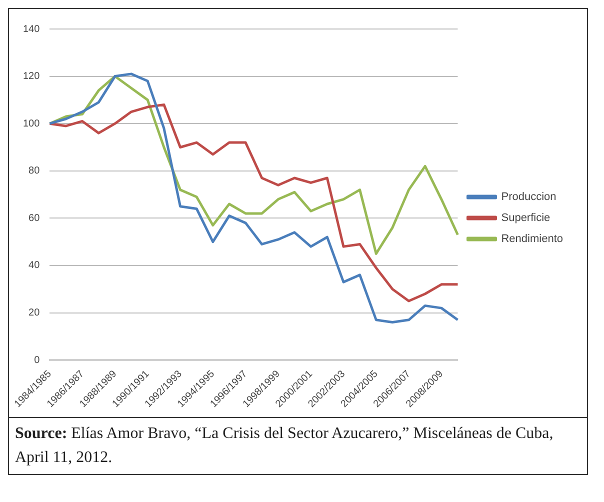 This screenshot has width=604, height=502. Describe the element at coordinates (528, 197) in the screenshot. I see `legend-label: Produccion` at that location.